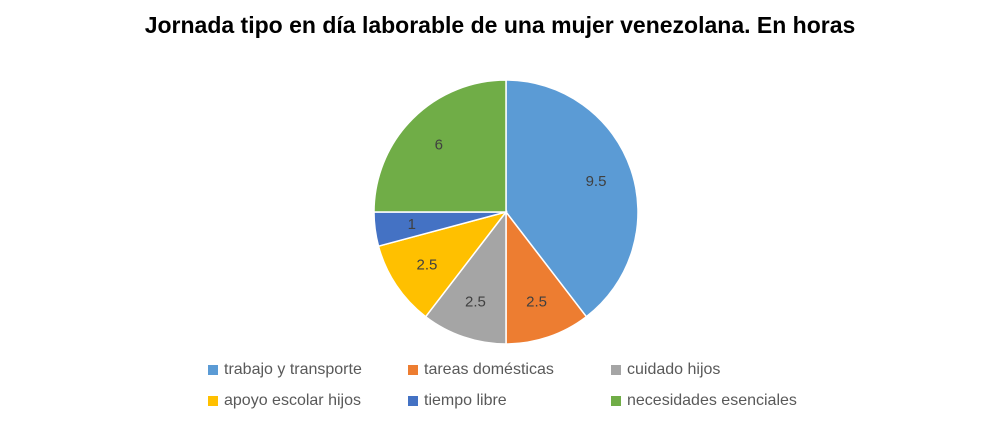  What do you see at coordinates (465, 400) in the screenshot?
I see `legend-label: tiempo libre` at bounding box center [465, 400].